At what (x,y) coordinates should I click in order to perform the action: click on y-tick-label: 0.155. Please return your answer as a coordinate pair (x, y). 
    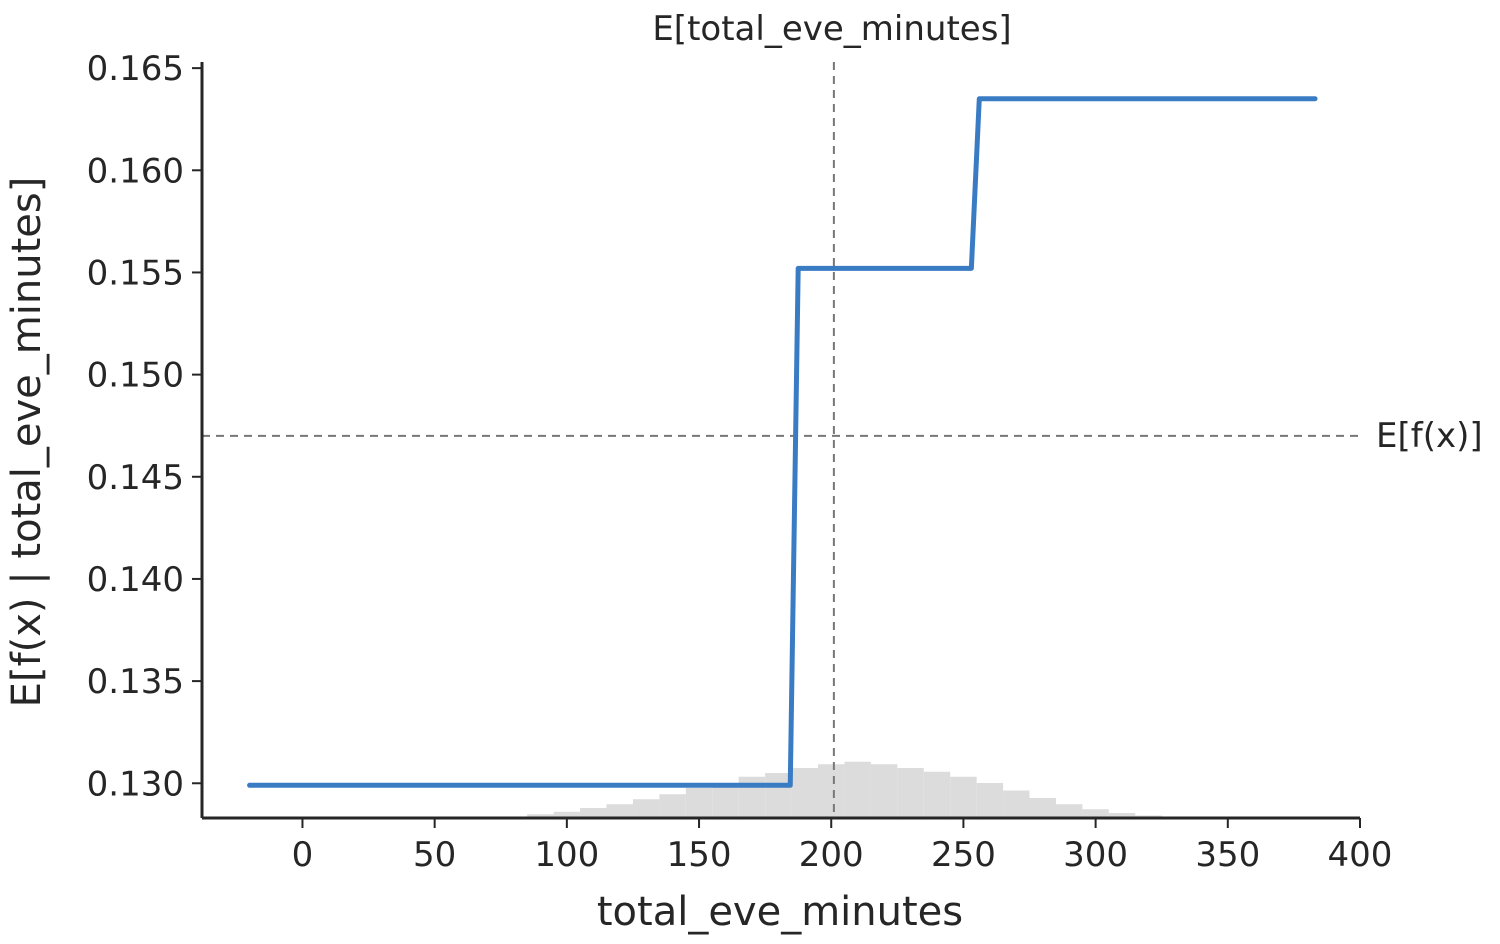
    Looking at the image, I should click on (135, 273).